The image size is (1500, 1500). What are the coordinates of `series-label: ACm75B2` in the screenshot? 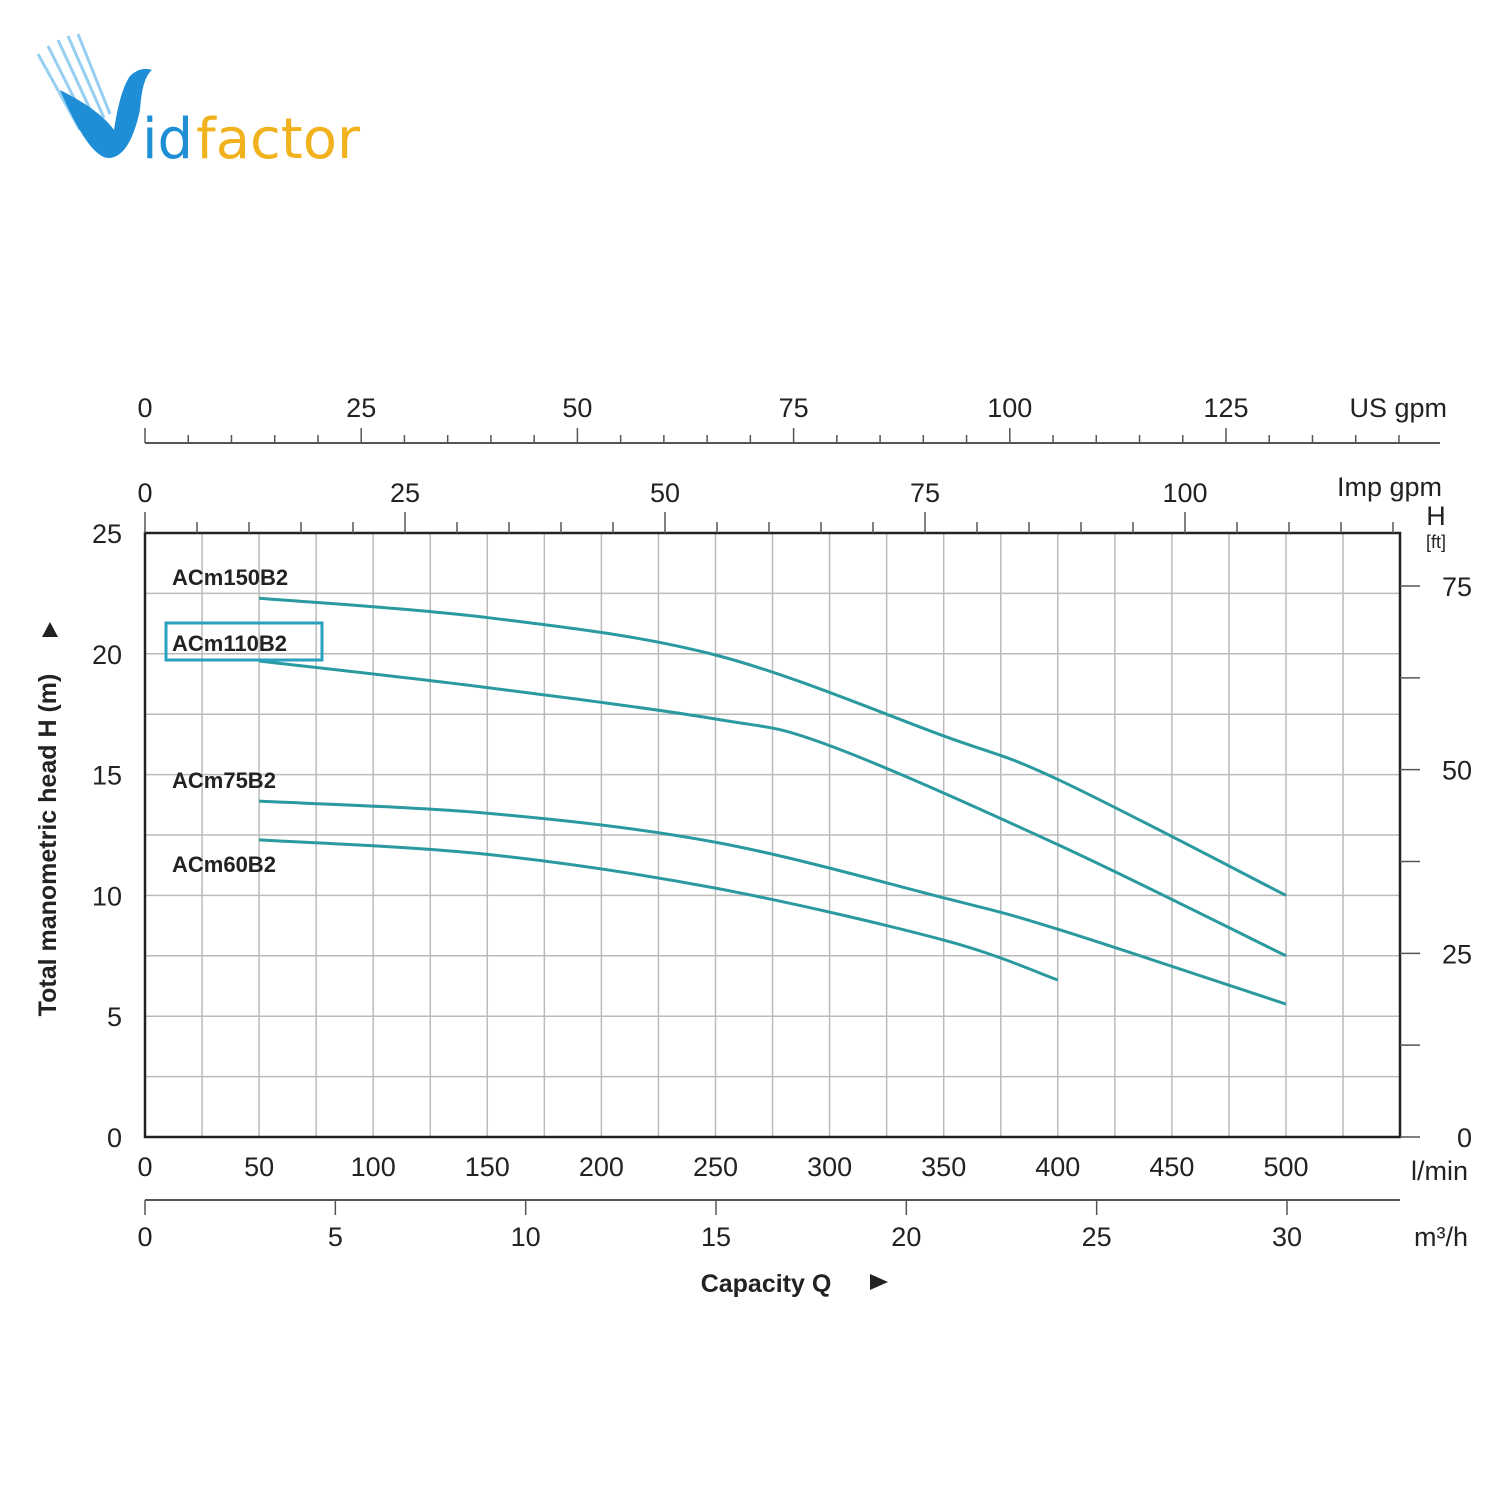 It's located at (224, 780).